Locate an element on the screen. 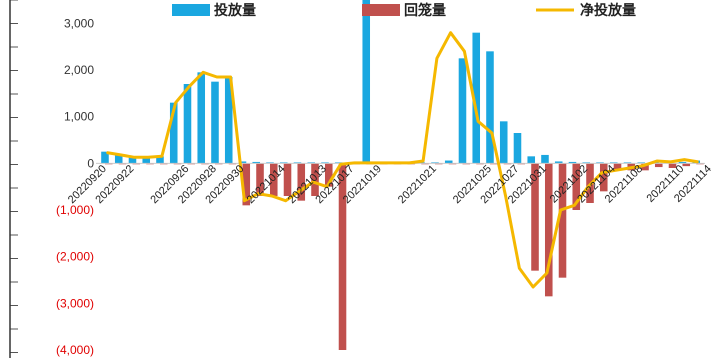  y-tick-label: (3,000) is located at coordinates (75, 303).